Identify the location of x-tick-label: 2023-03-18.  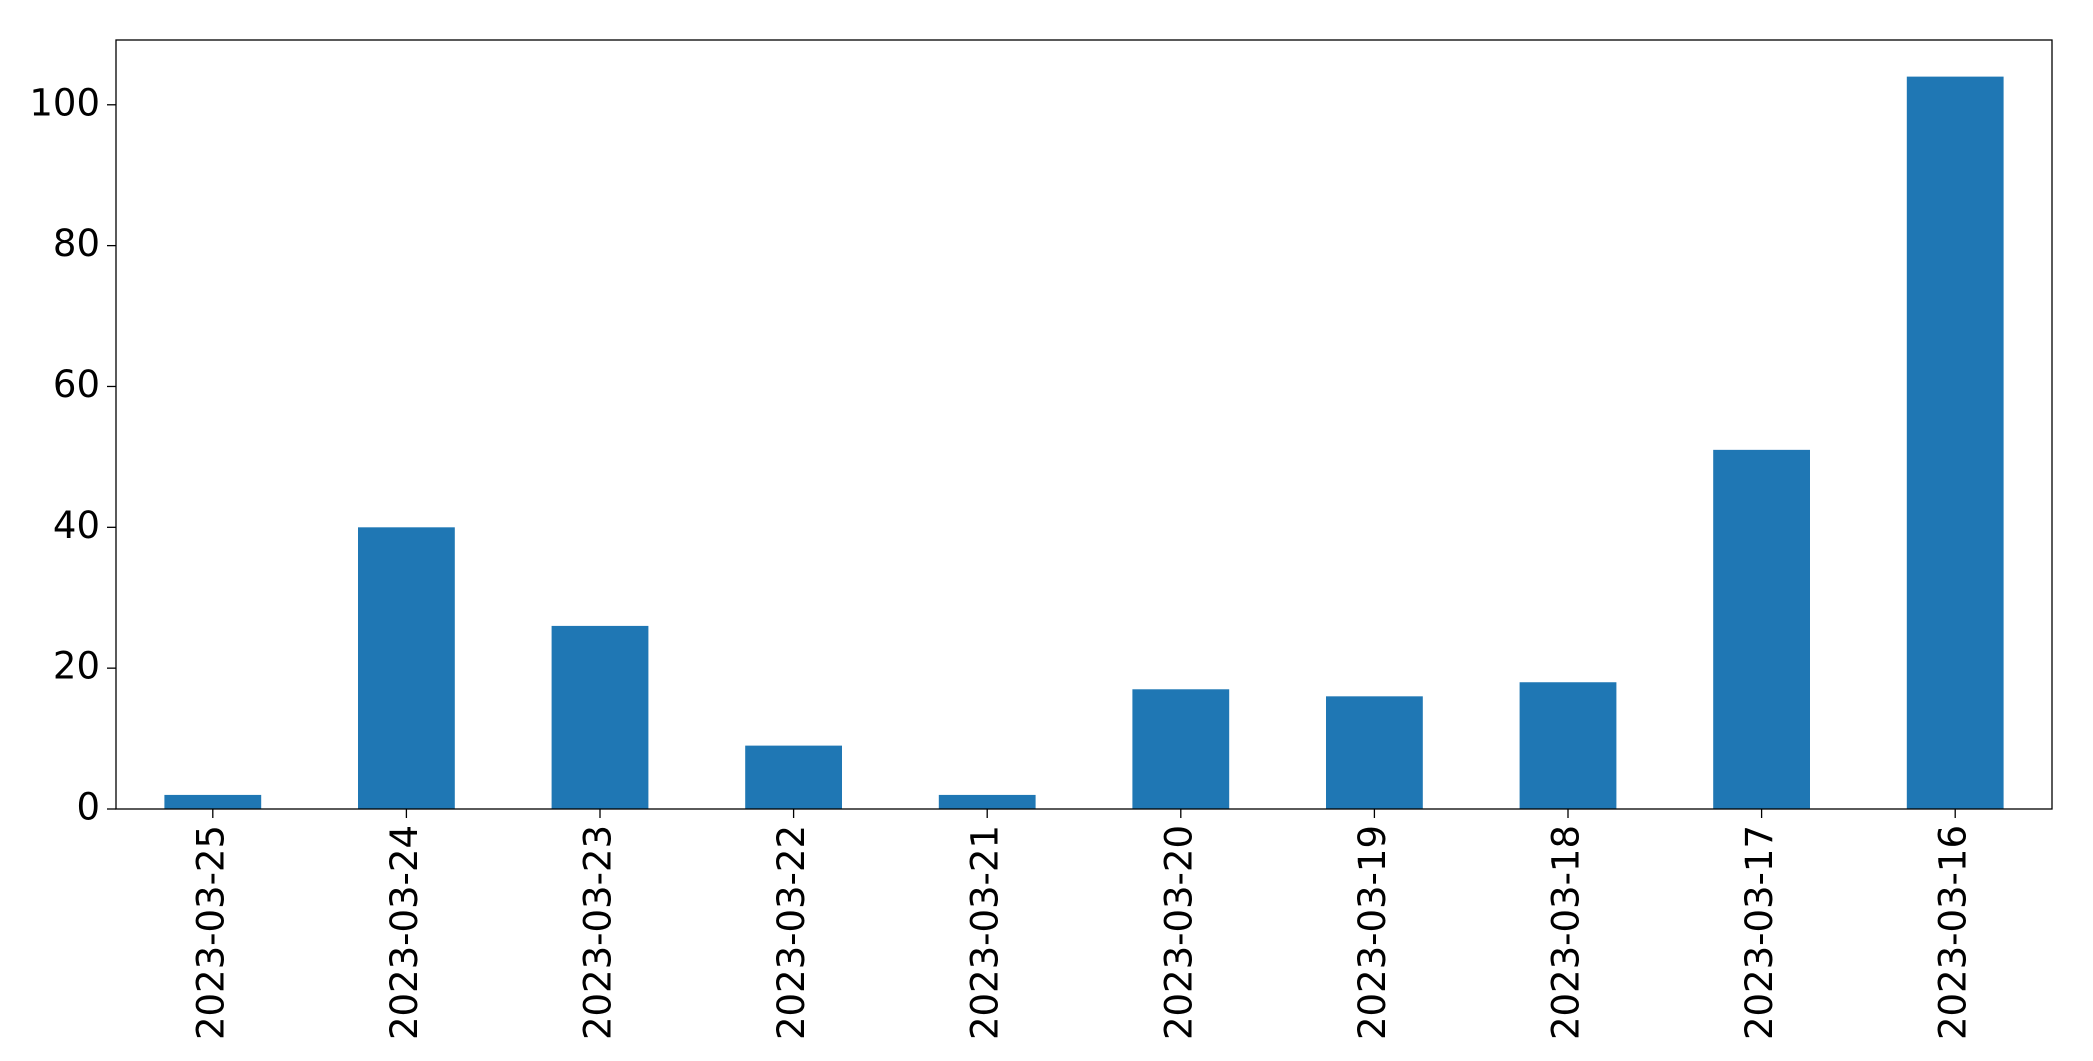
(1566, 932).